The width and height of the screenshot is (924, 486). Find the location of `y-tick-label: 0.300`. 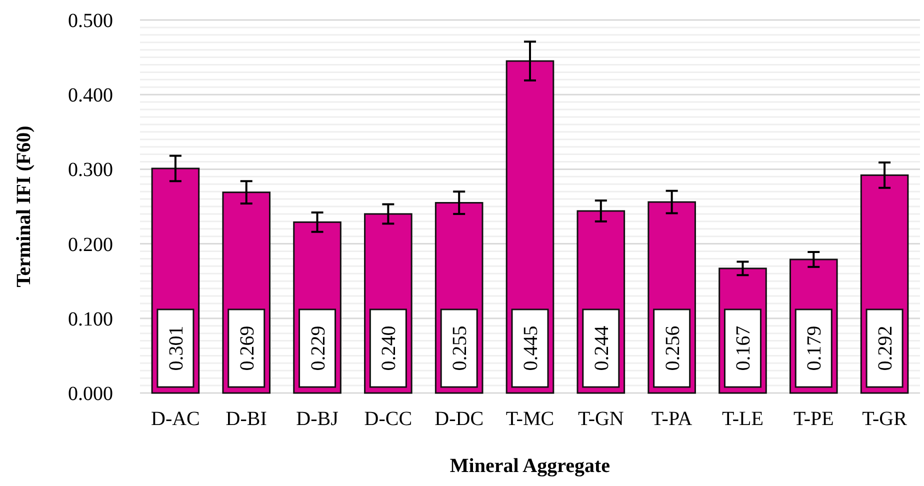

y-tick-label: 0.300 is located at coordinates (90, 170).